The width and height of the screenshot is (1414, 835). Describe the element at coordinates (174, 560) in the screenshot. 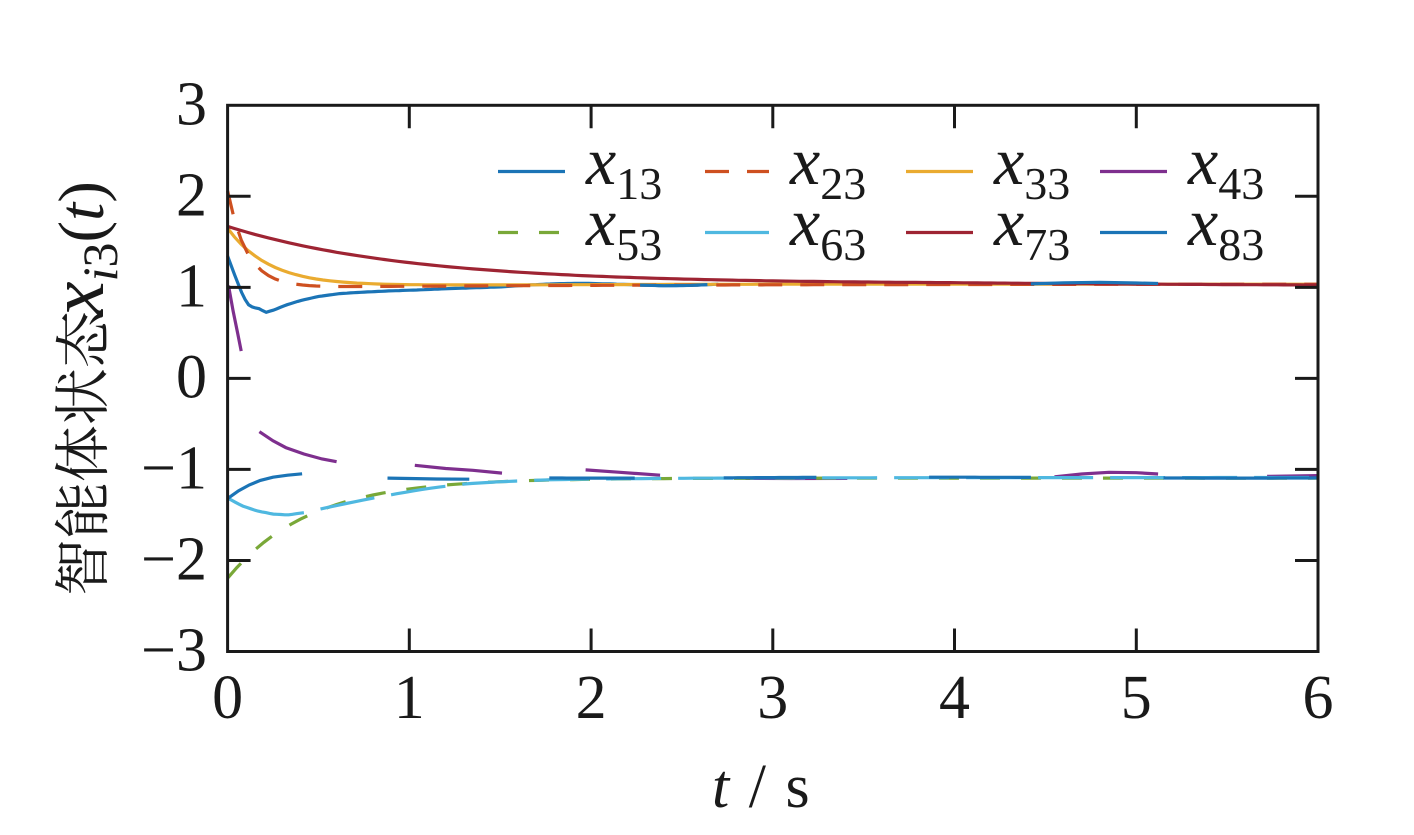

I see `svg-text: −2` at that location.